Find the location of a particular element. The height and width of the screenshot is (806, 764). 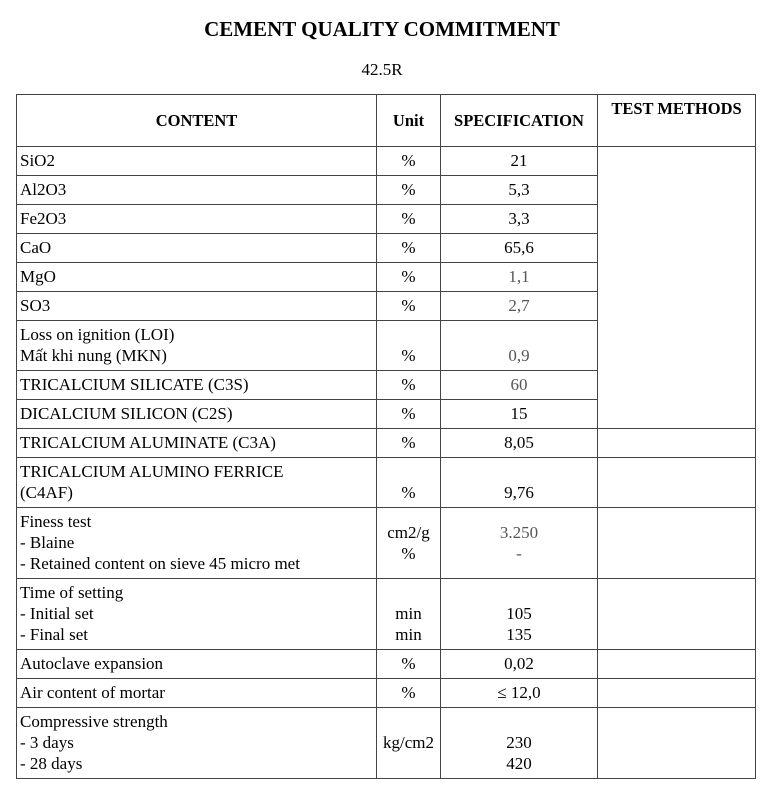

specification-cell-line: 8,05 is located at coordinates (519, 442).